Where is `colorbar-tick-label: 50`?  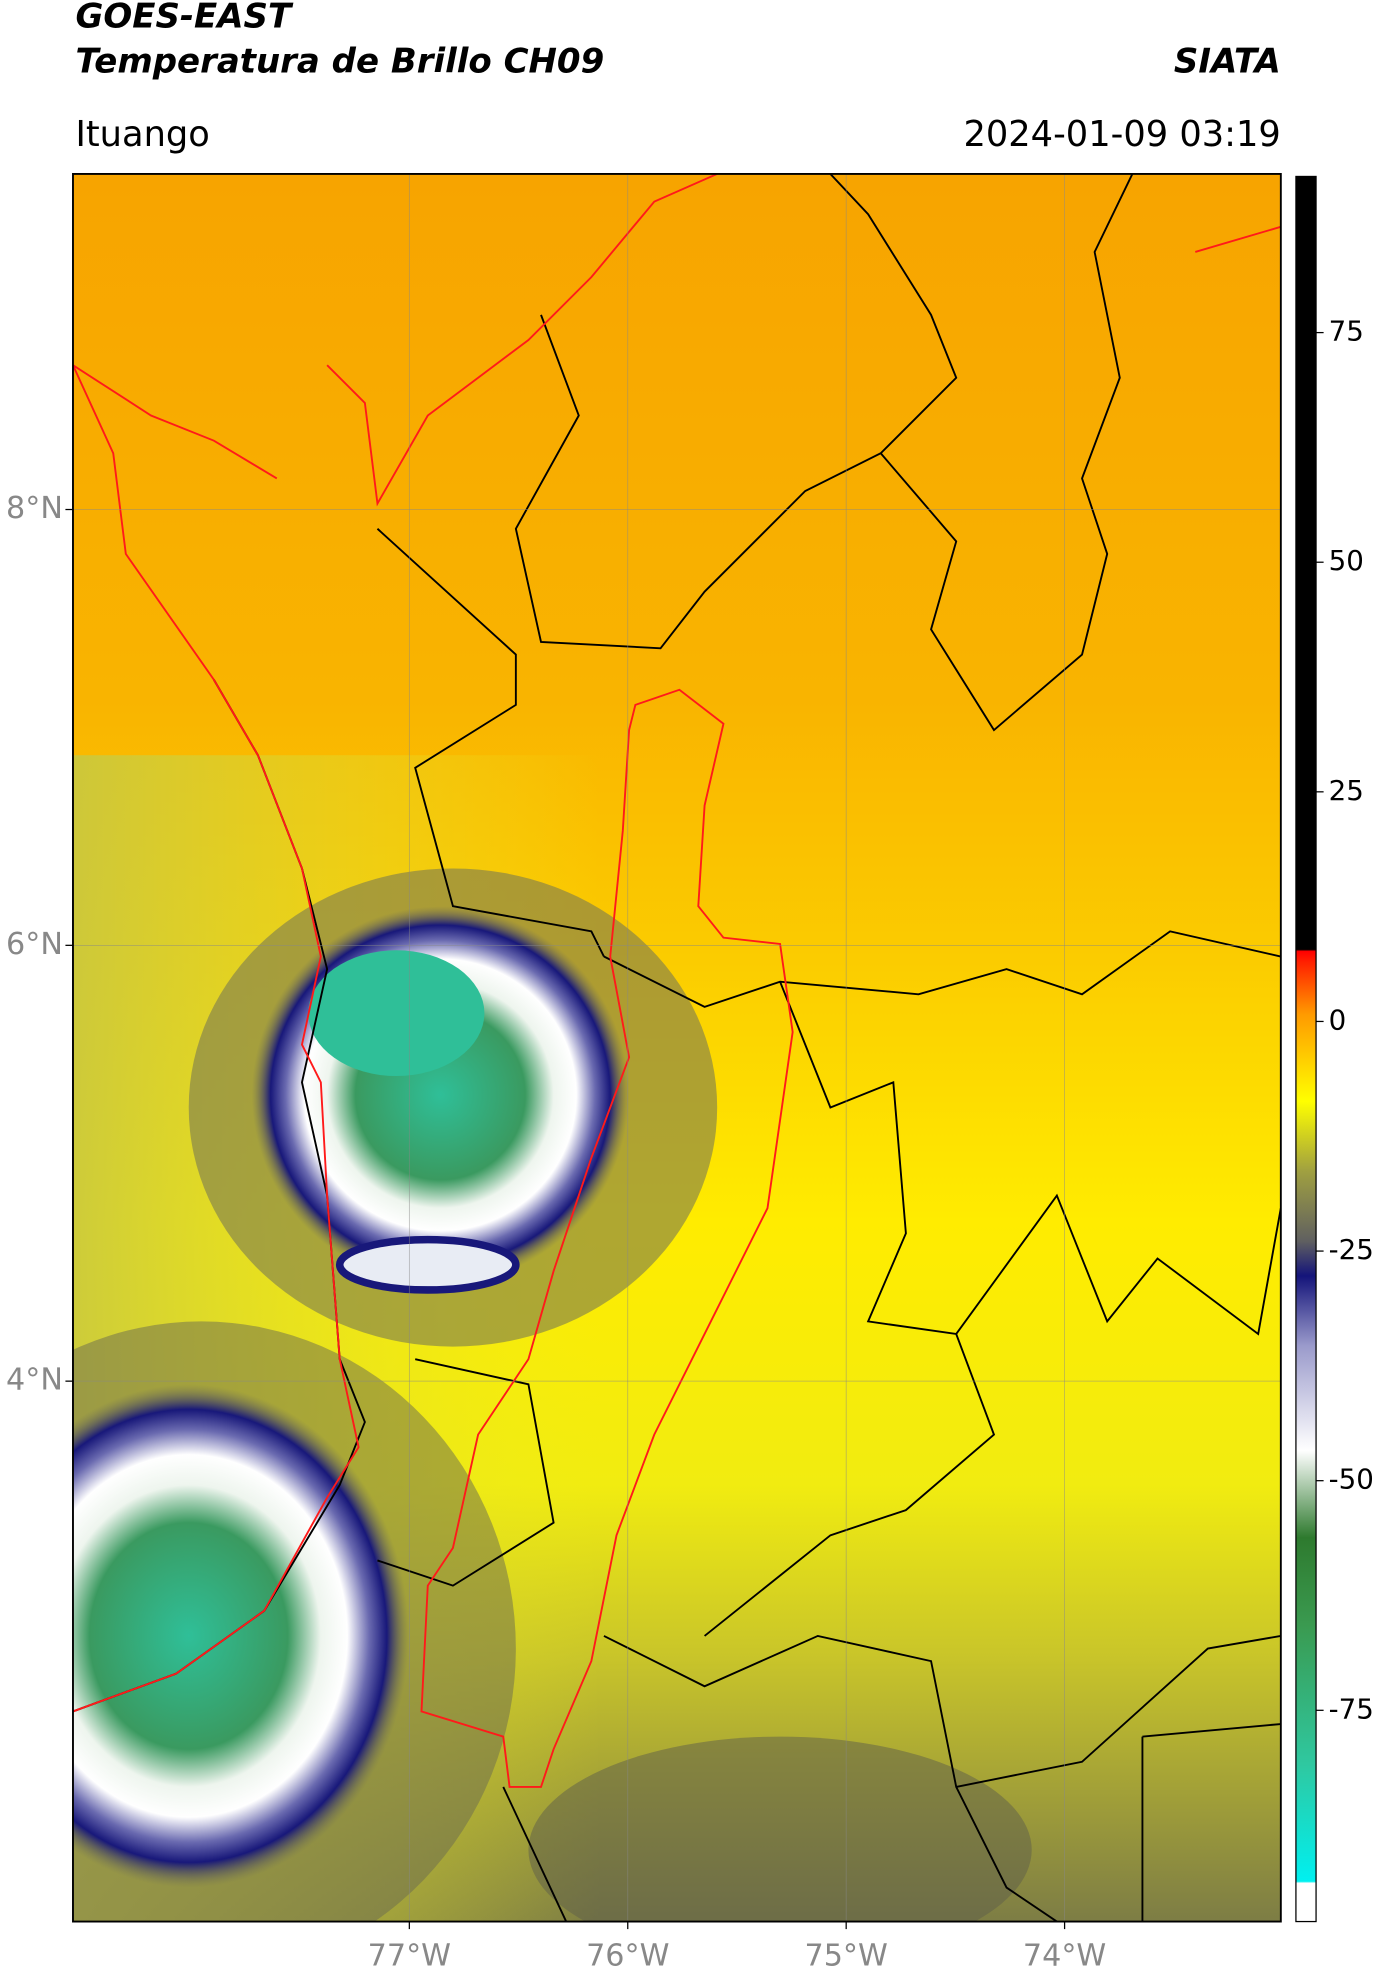 colorbar-tick-label: 50 is located at coordinates (1346, 560).